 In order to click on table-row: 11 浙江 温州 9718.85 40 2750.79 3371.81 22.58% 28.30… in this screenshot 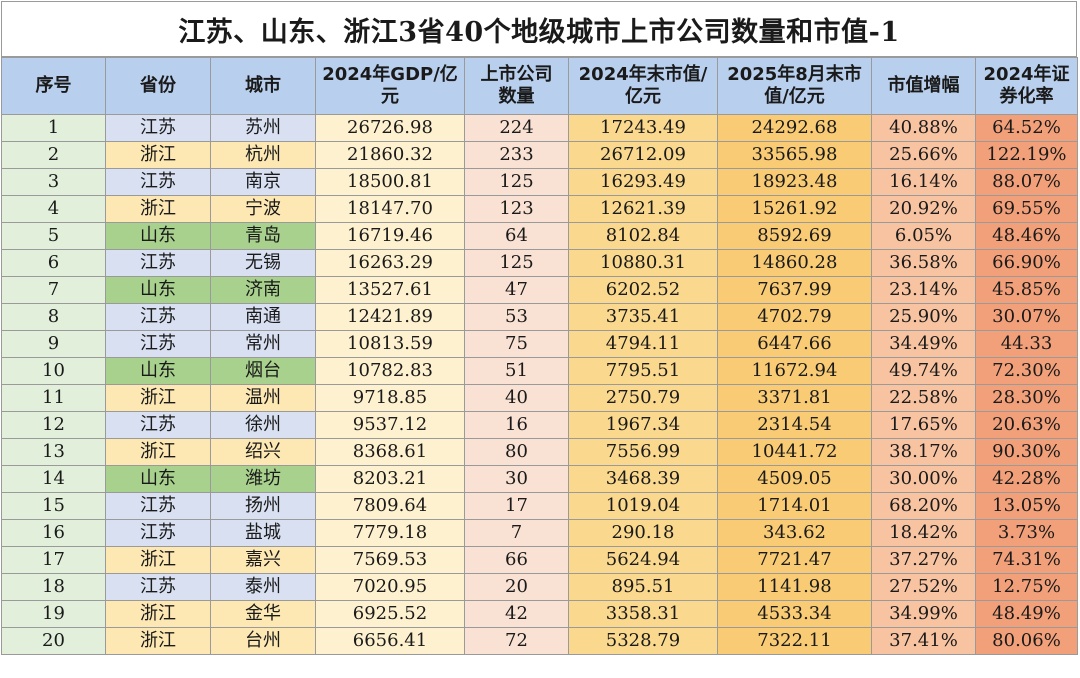, I will do `click(539, 398)`.